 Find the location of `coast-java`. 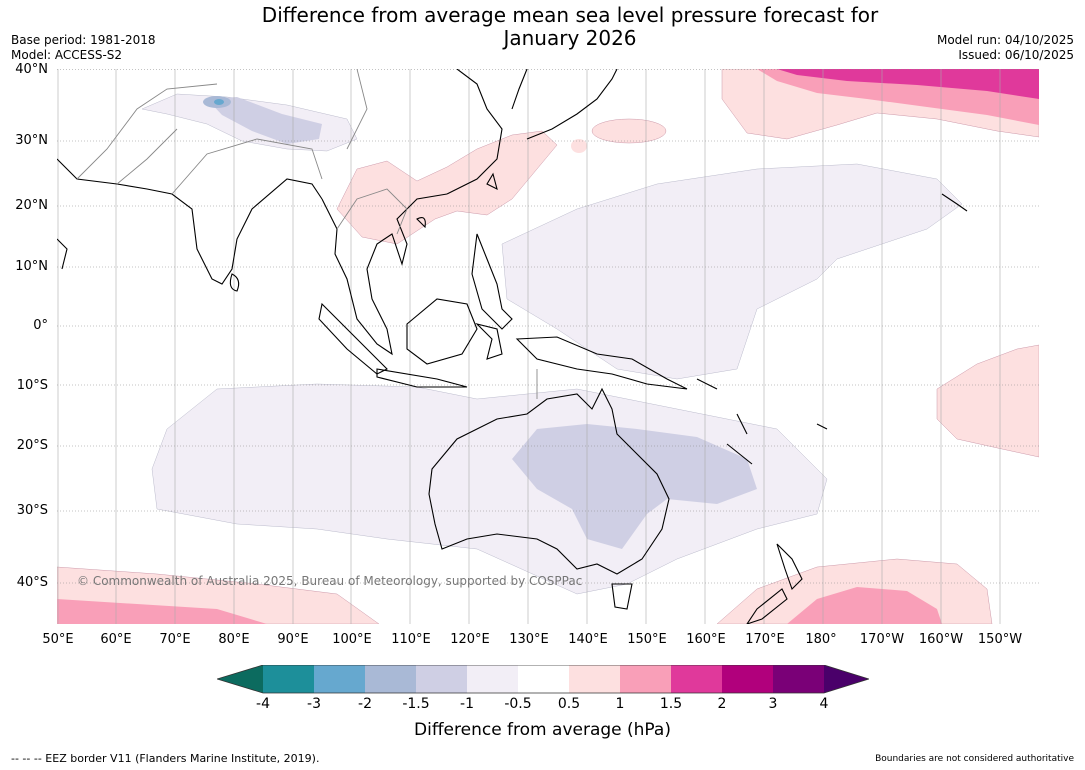

coast-java is located at coordinates (422, 378).